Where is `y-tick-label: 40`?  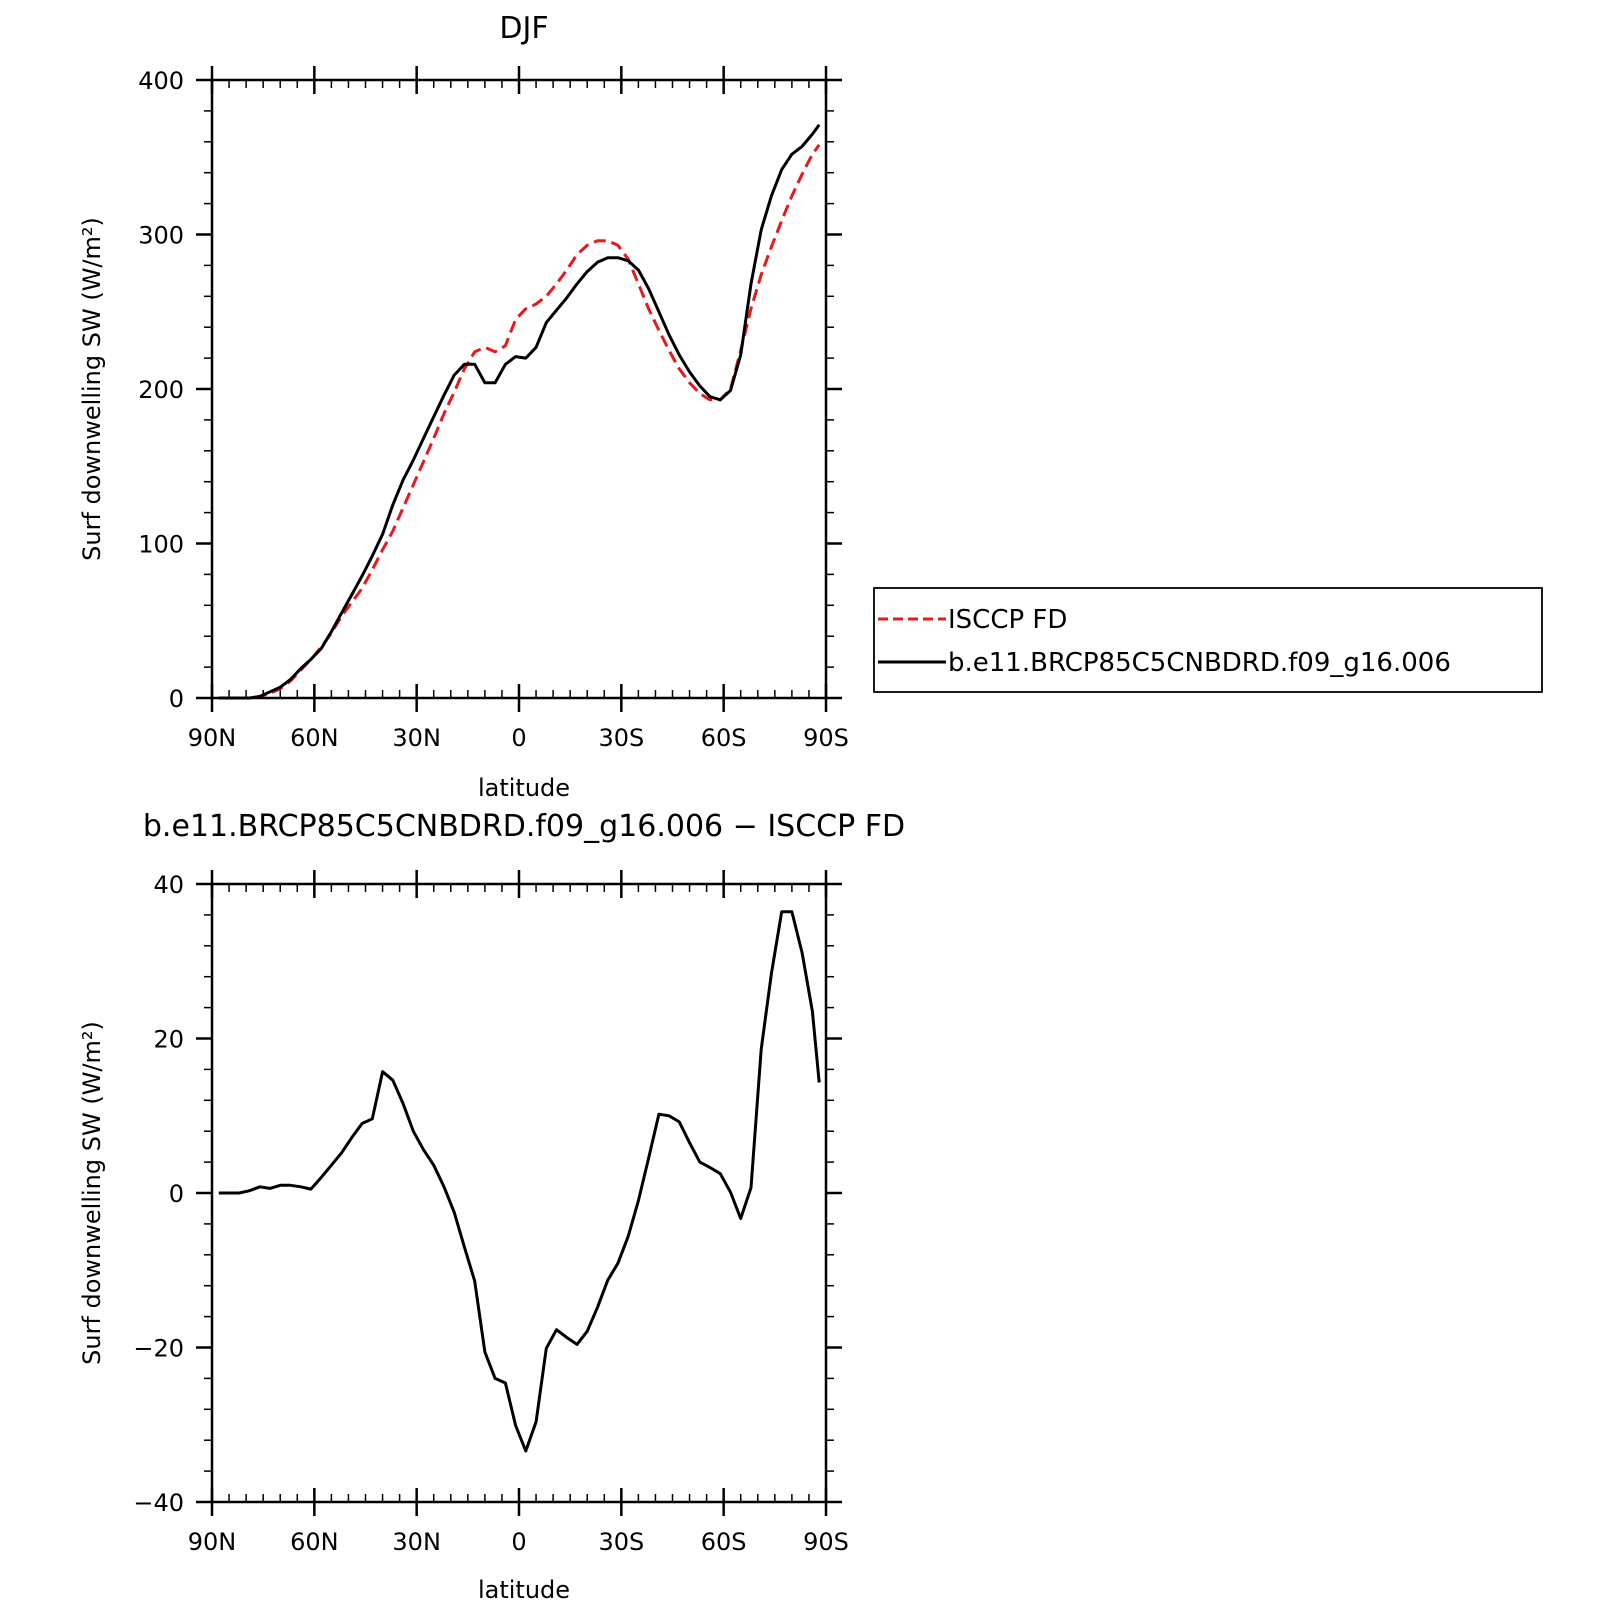
y-tick-label: 40 is located at coordinates (168, 885).